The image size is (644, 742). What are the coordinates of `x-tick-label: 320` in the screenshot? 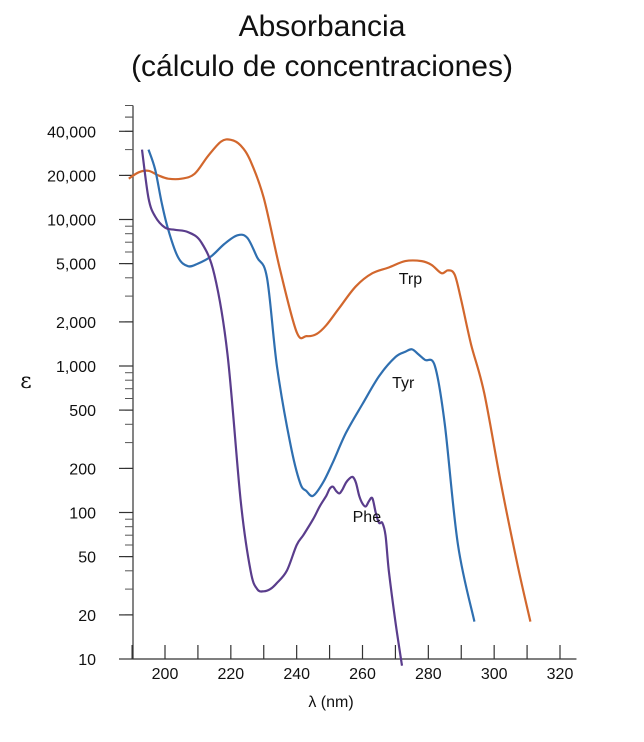 It's located at (560, 674).